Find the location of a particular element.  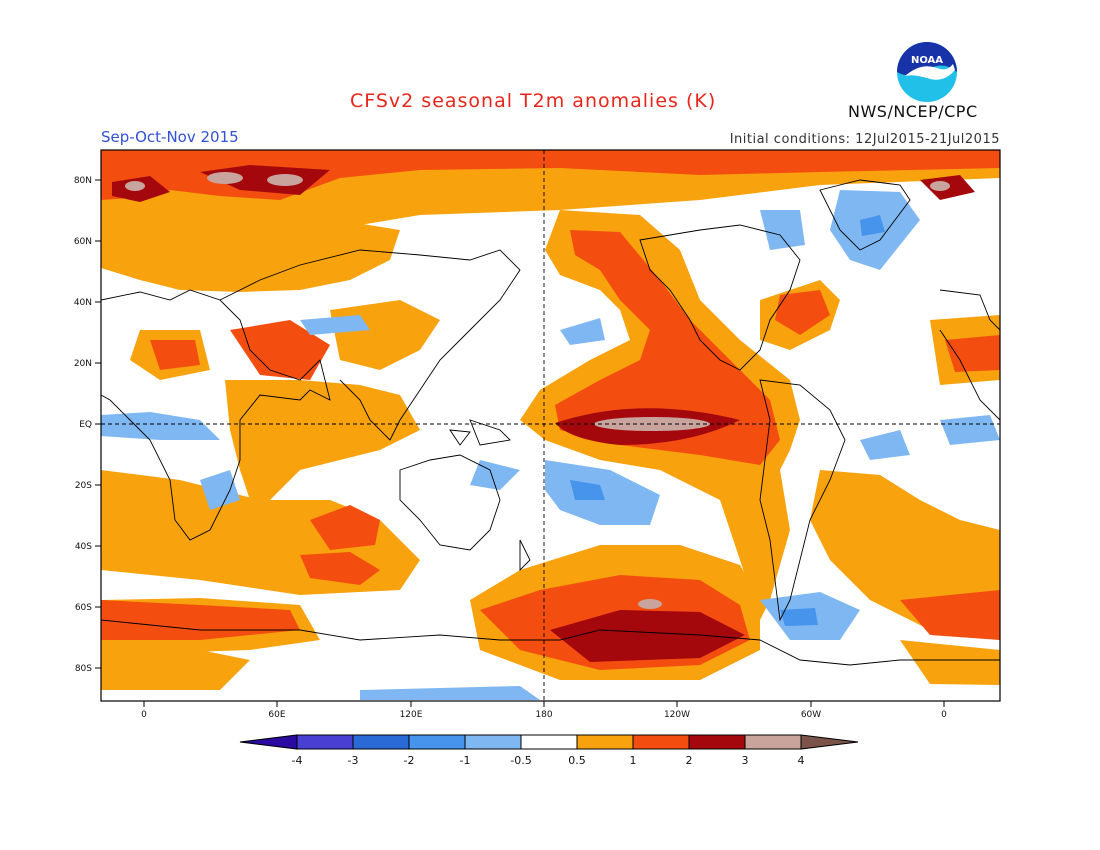

colorbar-arrow-left is located at coordinates (268, 742).